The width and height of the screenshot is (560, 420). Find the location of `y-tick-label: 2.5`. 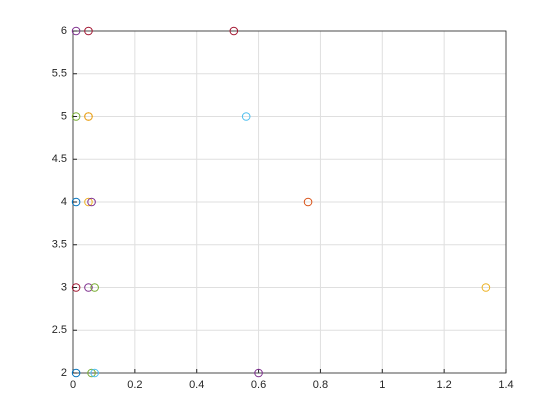

y-tick-label: 2.5 is located at coordinates (59, 330).